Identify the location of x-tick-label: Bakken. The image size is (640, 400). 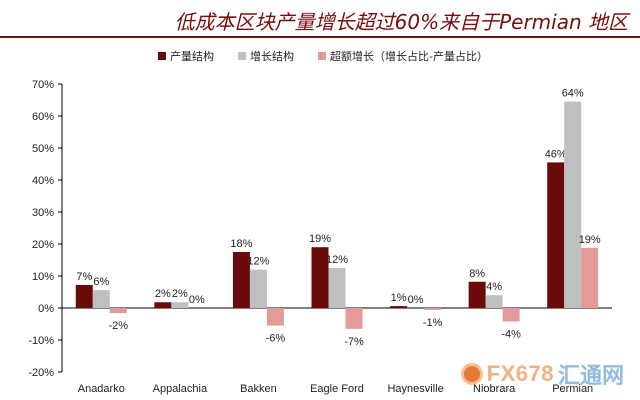
(258, 389).